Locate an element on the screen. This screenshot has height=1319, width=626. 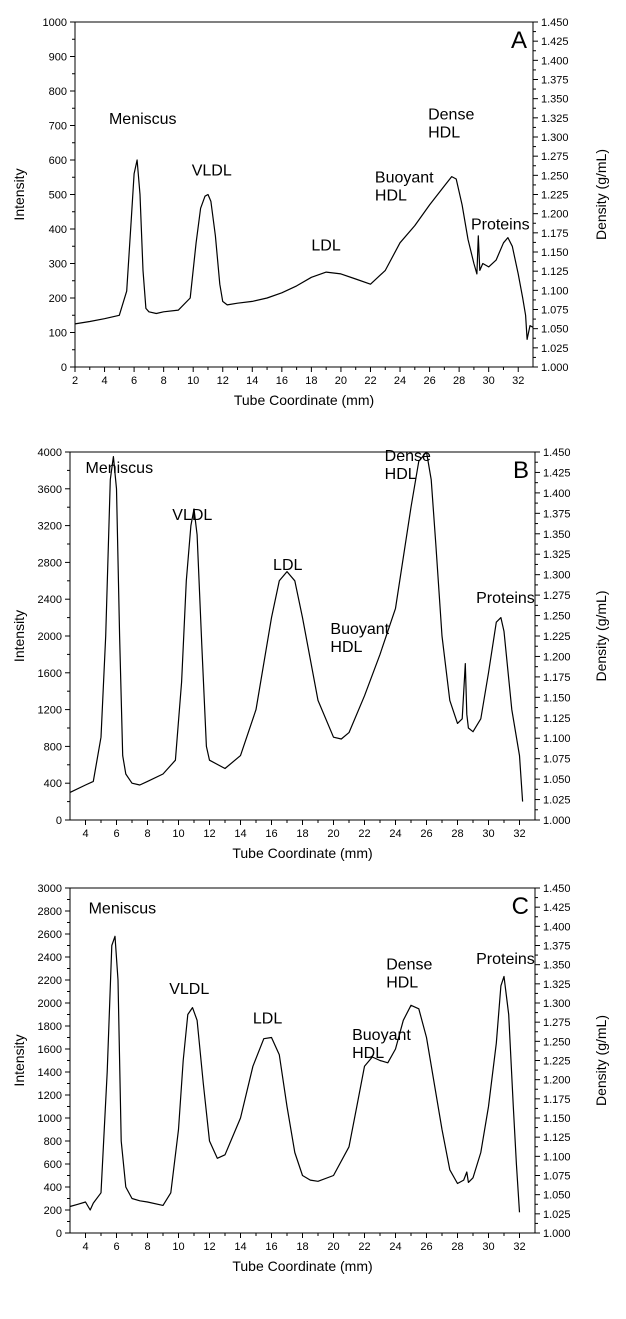
y-tick-label: 1000 is located at coordinates (55, 23).